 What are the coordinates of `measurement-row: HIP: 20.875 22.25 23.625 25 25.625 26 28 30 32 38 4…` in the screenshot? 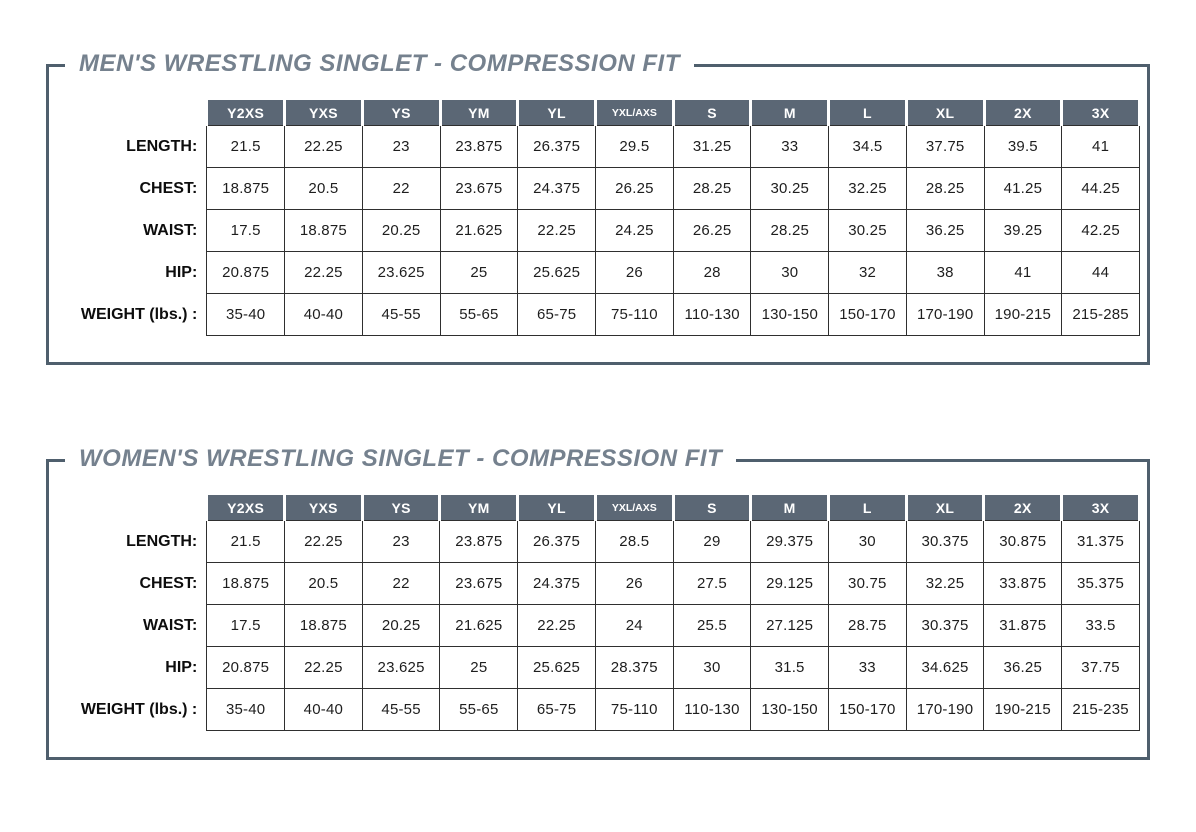 It's located at (597, 272).